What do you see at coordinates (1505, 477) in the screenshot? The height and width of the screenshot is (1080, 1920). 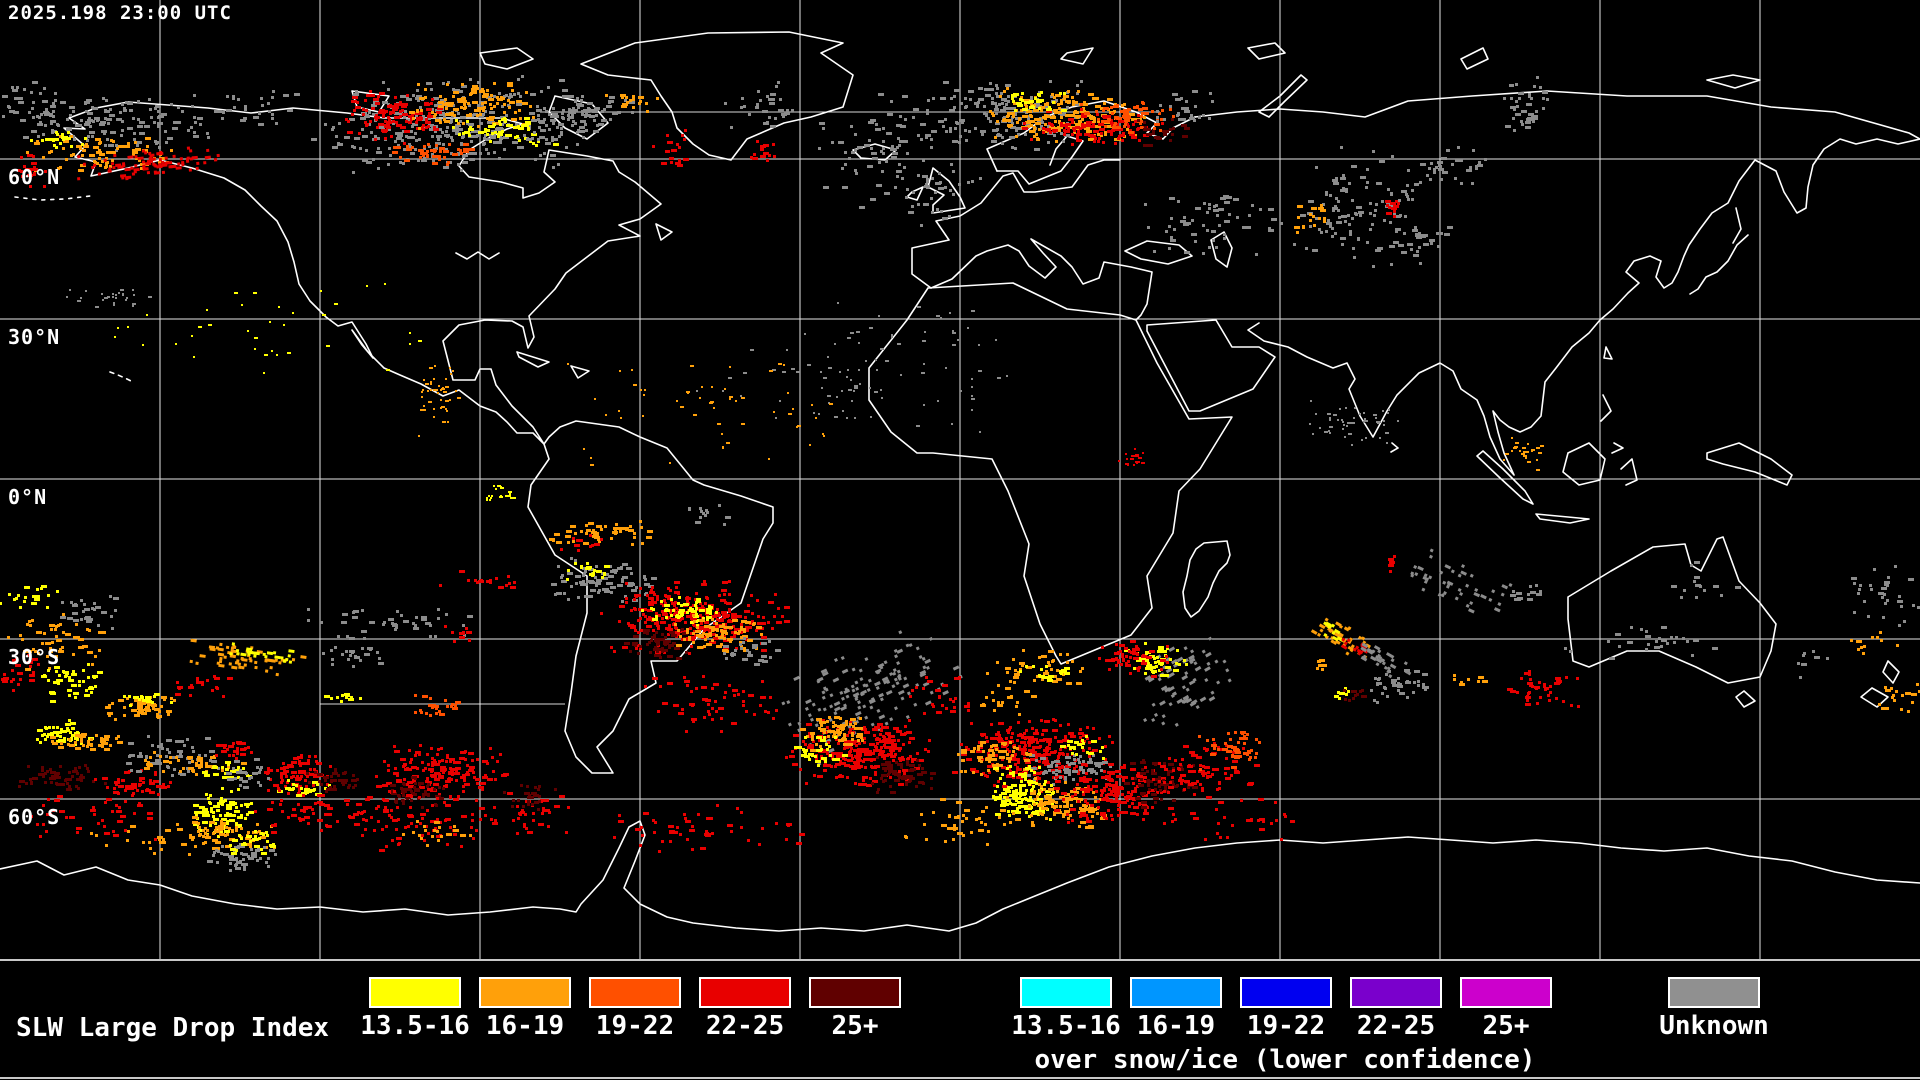 I see `coast-sumatra` at bounding box center [1505, 477].